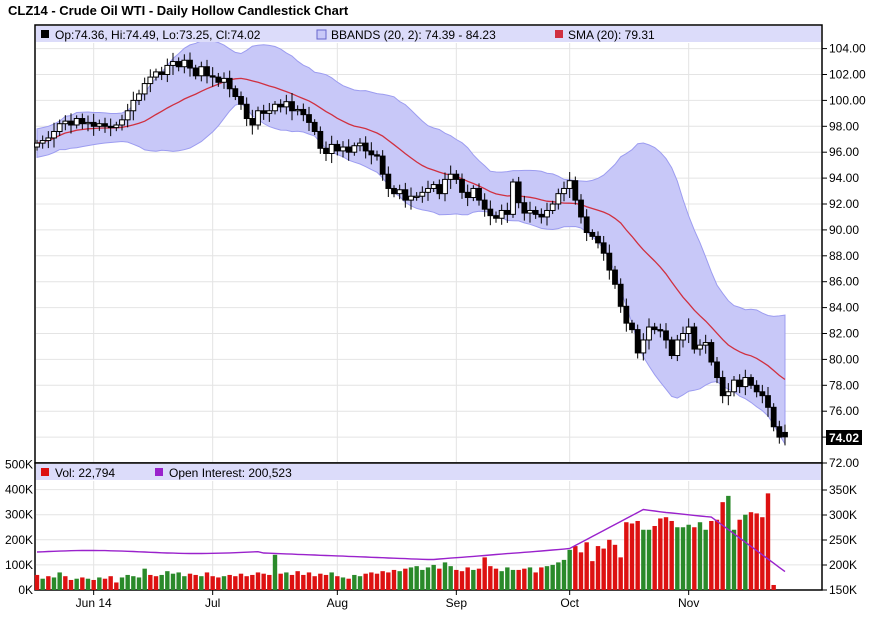 This screenshot has width=876, height=640. What do you see at coordinates (19, 490) in the screenshot?
I see `volume-left-tick-label: 400K` at bounding box center [19, 490].